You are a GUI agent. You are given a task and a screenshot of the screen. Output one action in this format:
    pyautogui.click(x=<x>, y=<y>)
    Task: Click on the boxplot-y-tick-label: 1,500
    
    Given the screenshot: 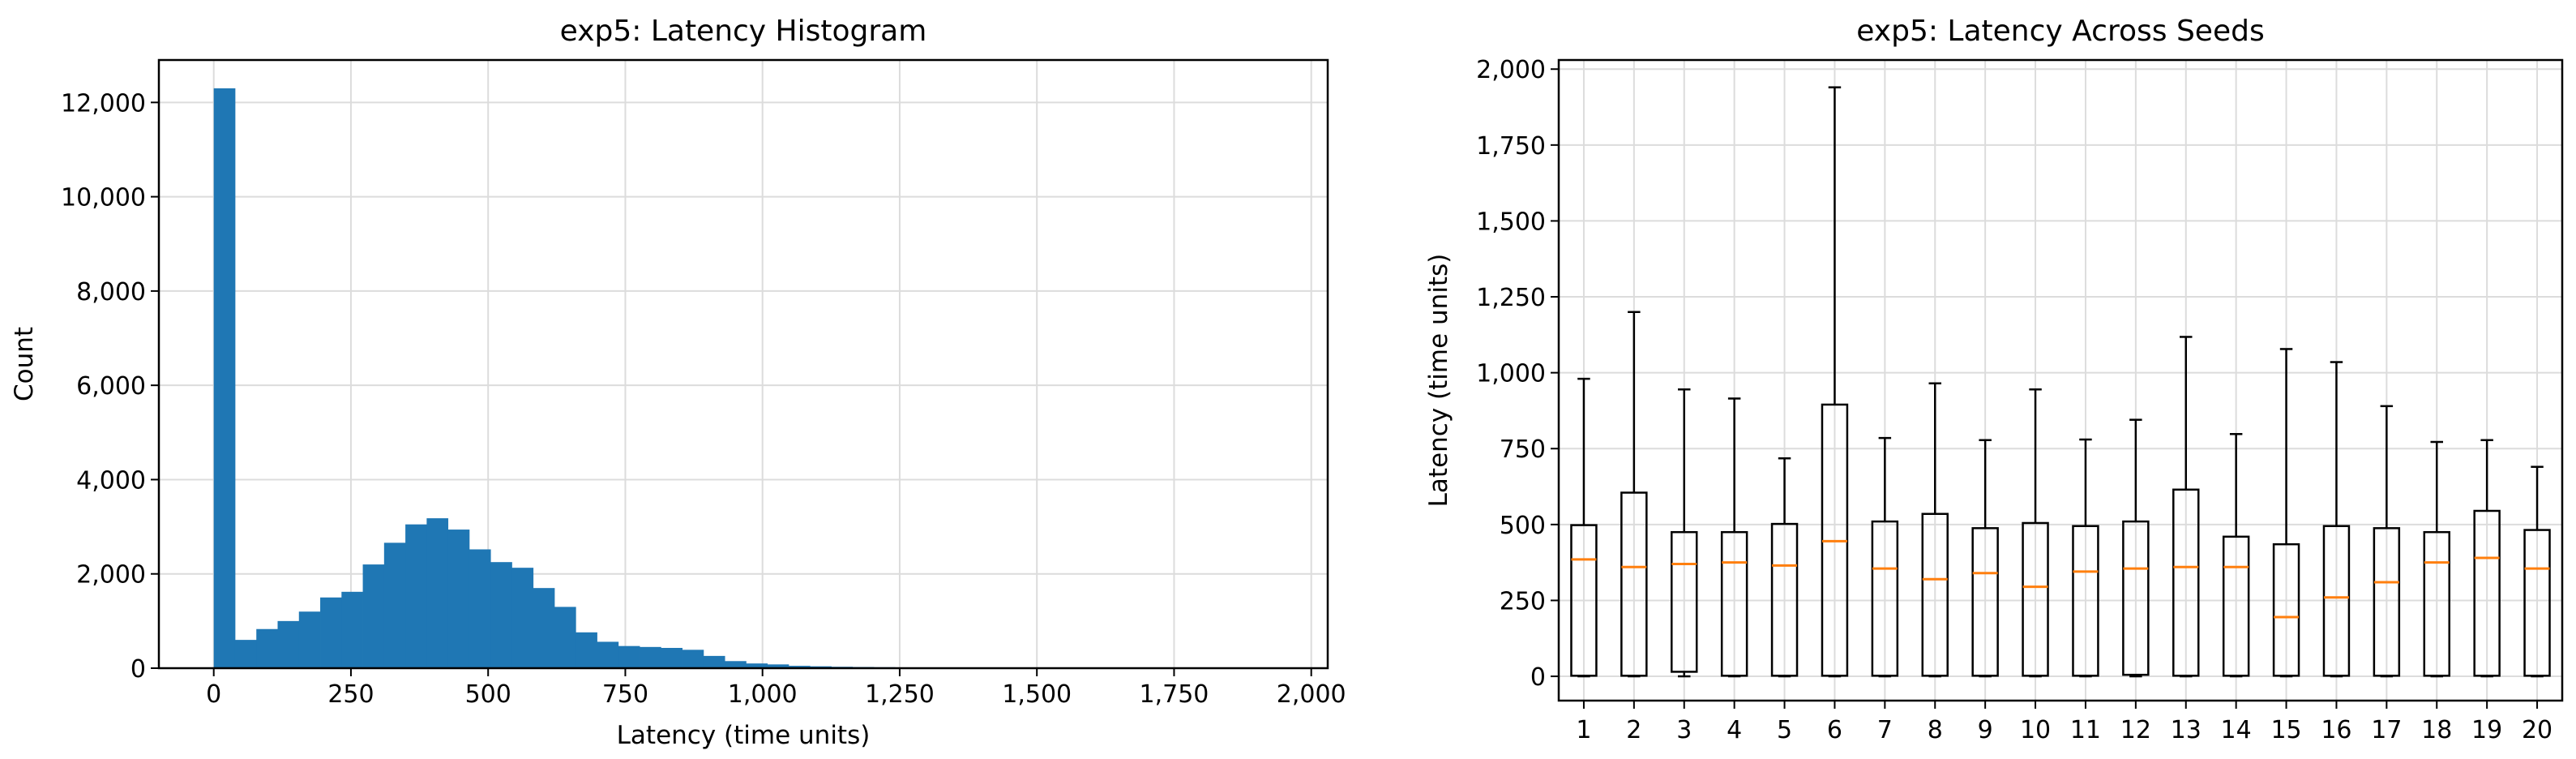 What is the action you would take?
    pyautogui.click(x=1511, y=222)
    